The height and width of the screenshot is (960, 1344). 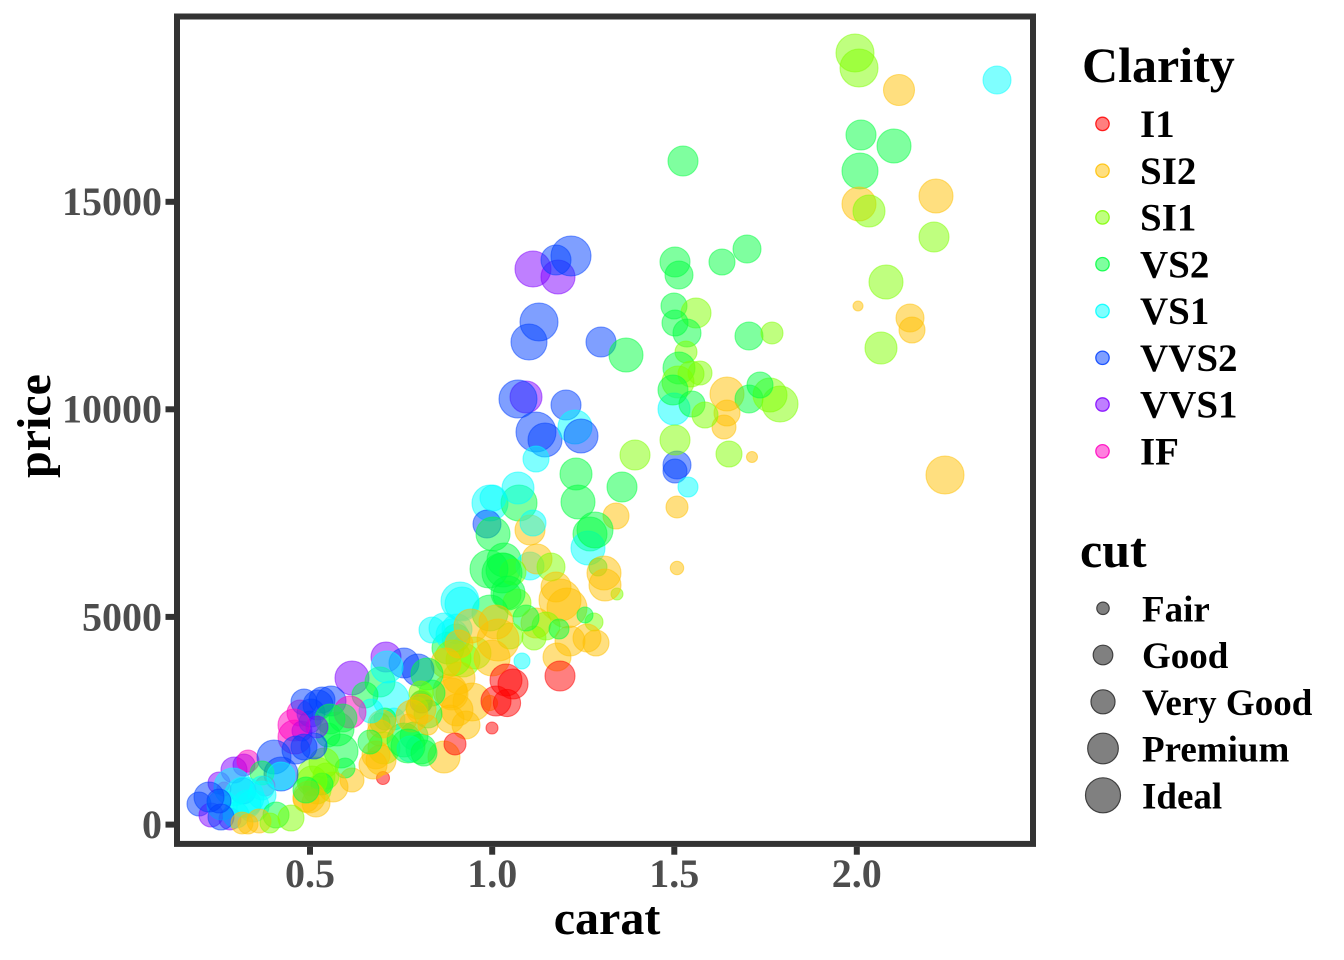 I want to click on svg-text: Ideal, so click(x=1182, y=796).